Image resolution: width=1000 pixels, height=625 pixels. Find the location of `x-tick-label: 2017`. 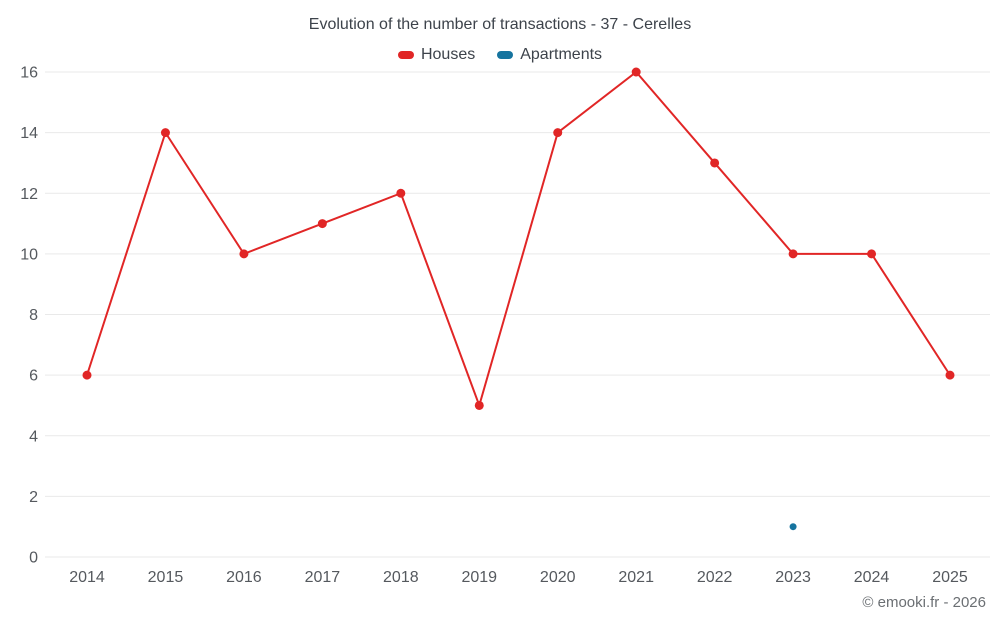

x-tick-label: 2017 is located at coordinates (323, 577).